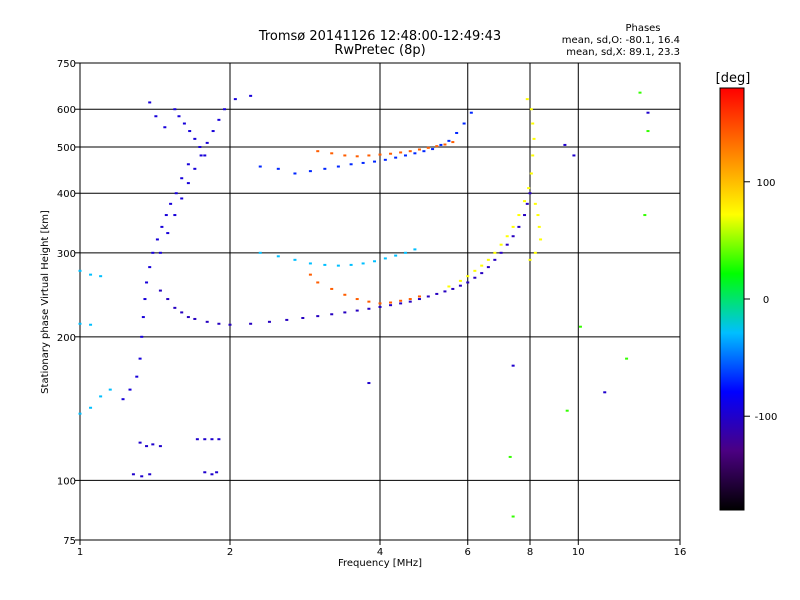  What do you see at coordinates (66, 338) in the screenshot?
I see `y-tick-label: 200` at bounding box center [66, 338].